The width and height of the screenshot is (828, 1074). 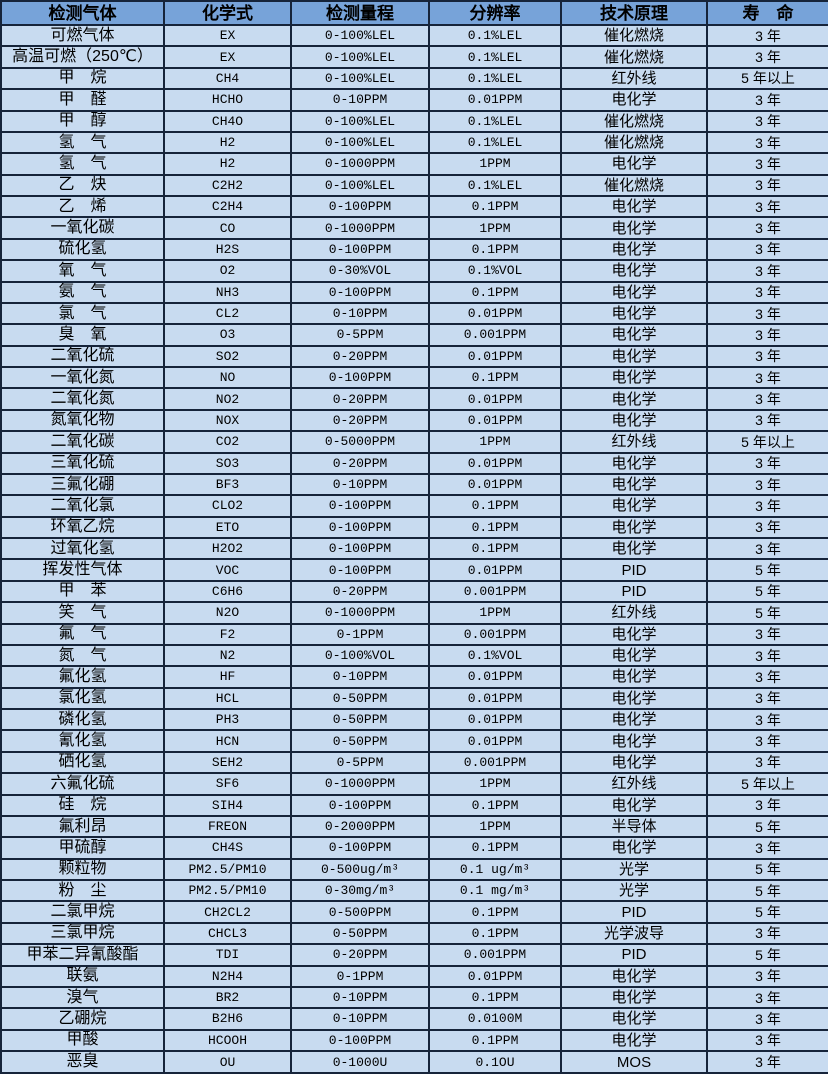 I want to click on cell-lifespan: 5 年, so click(x=767, y=890).